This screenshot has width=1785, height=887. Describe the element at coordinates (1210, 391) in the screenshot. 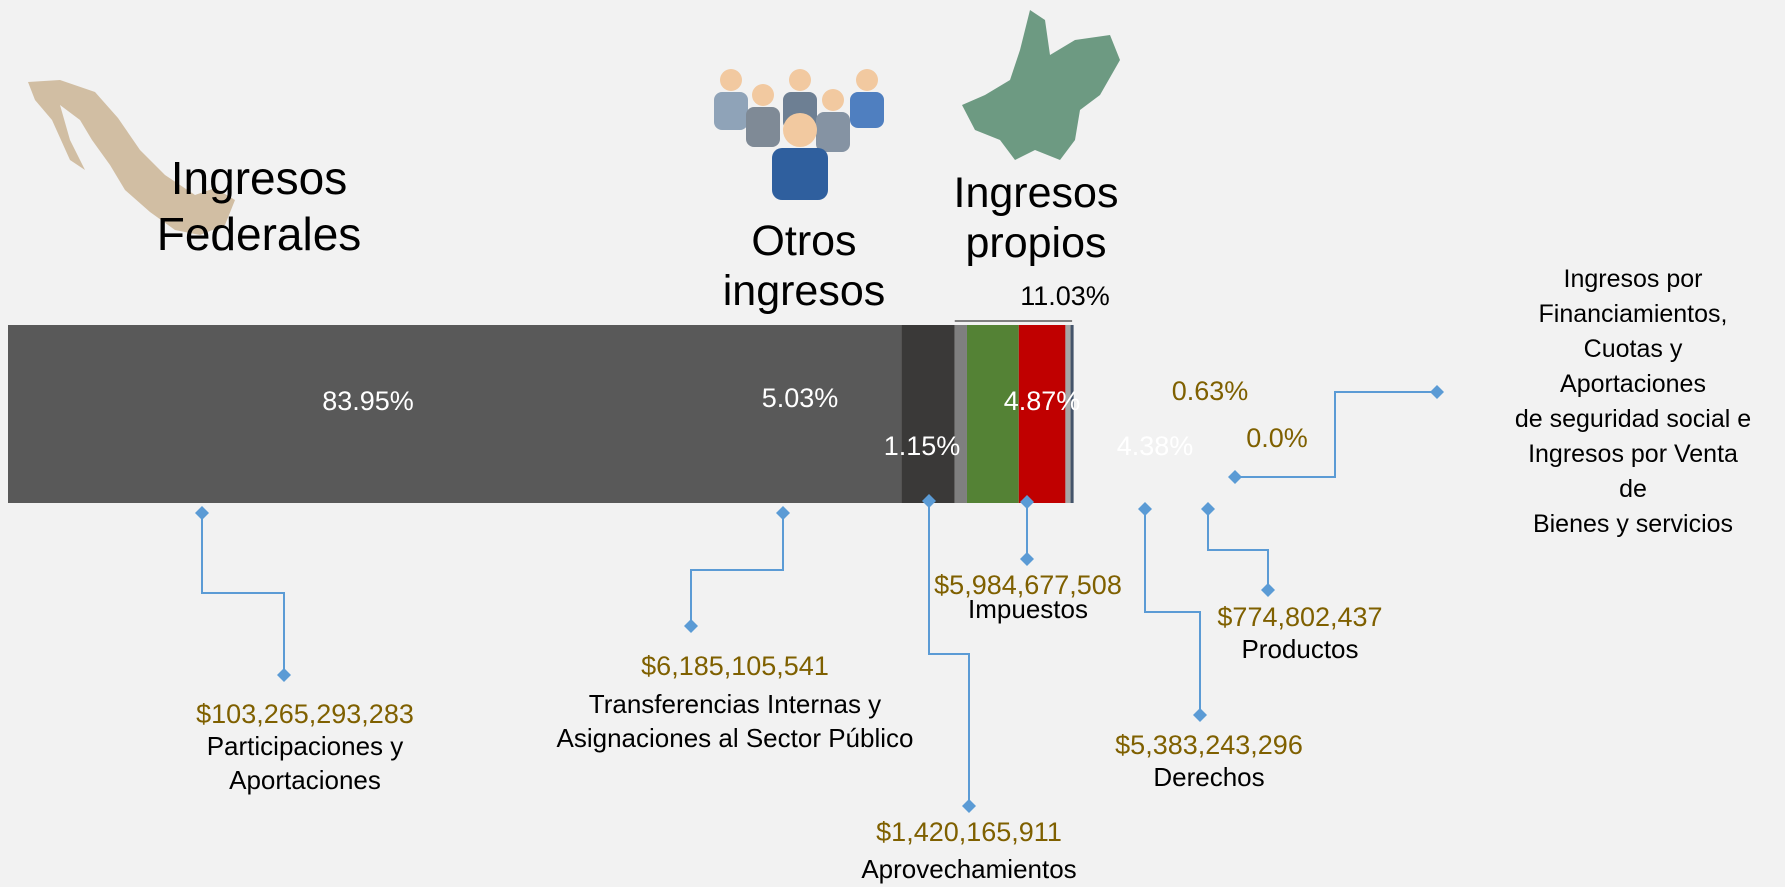

I see `value-label: 0.63%` at that location.